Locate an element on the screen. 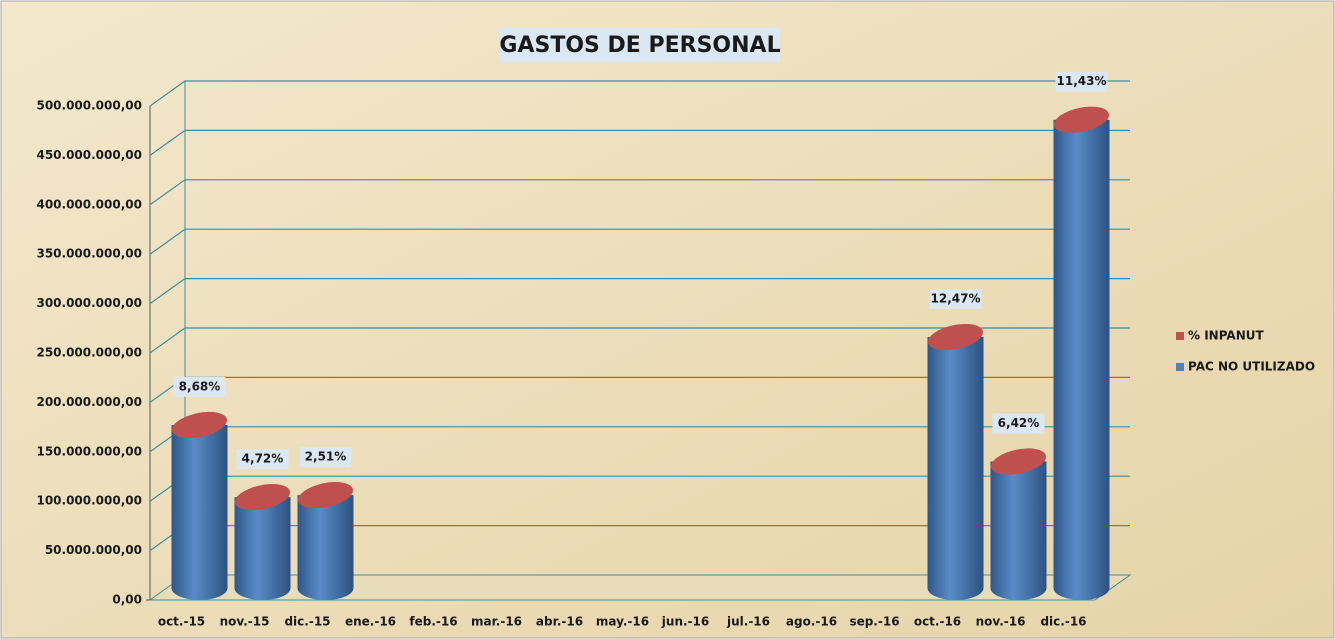 The image size is (1335, 639). x-tick-label: may.-16 is located at coordinates (622, 622).